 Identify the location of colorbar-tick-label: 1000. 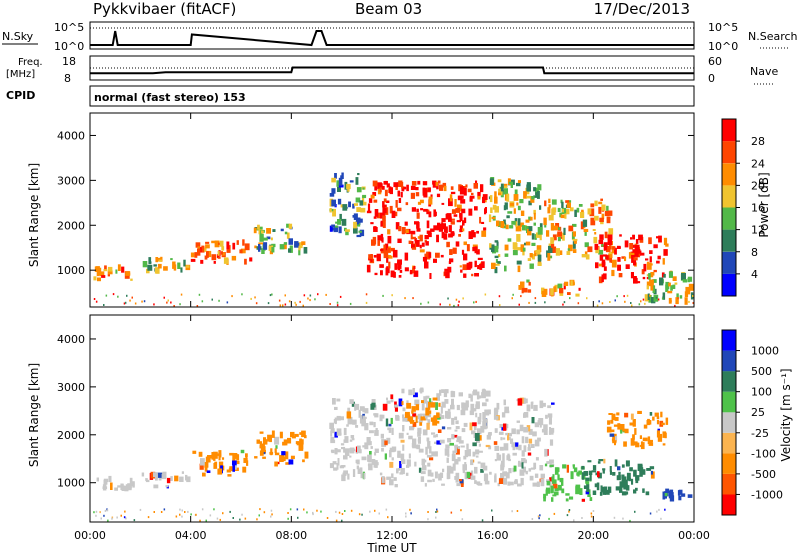
(765, 351).